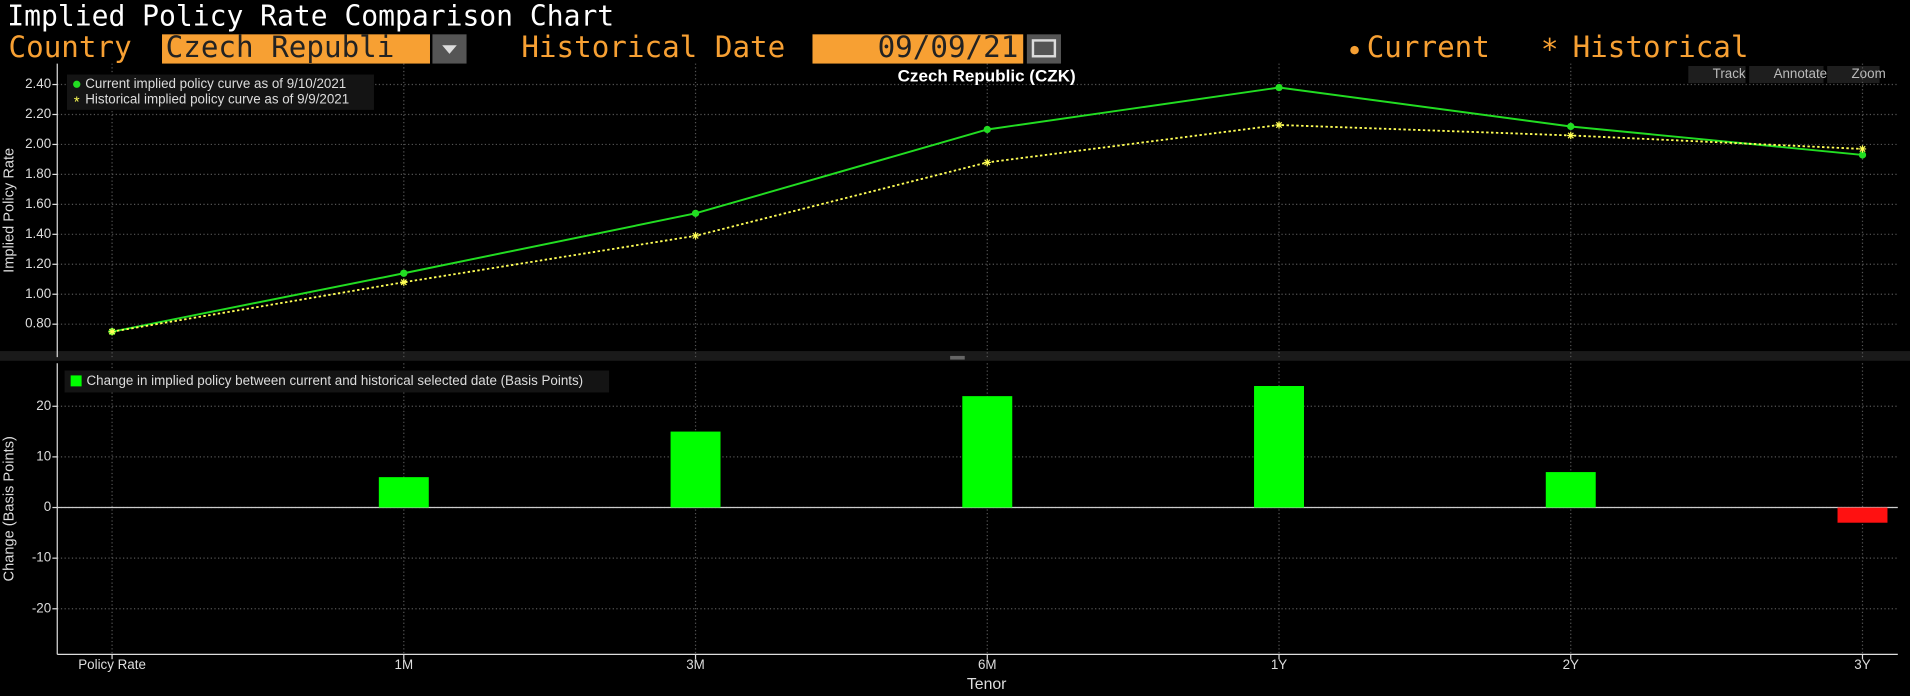 This screenshot has height=696, width=1910. What do you see at coordinates (1550, 49) in the screenshot?
I see `legend-star: *` at bounding box center [1550, 49].